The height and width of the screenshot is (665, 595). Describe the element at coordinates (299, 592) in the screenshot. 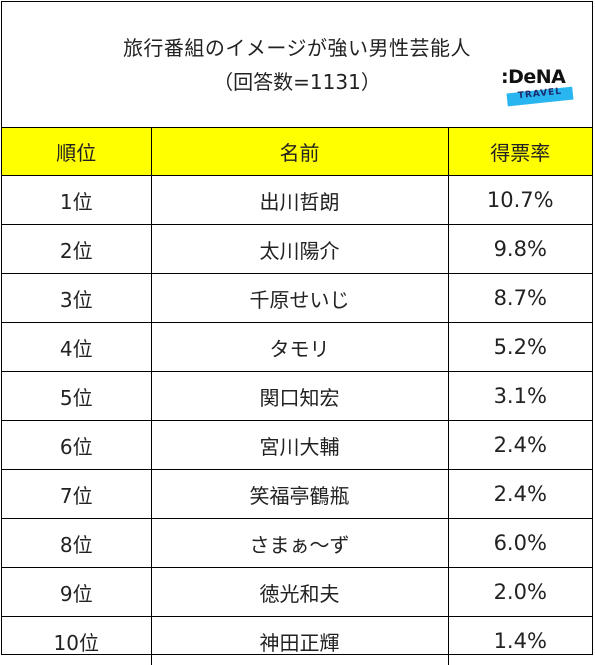

I see `name-cell: 徳光和夫` at that location.